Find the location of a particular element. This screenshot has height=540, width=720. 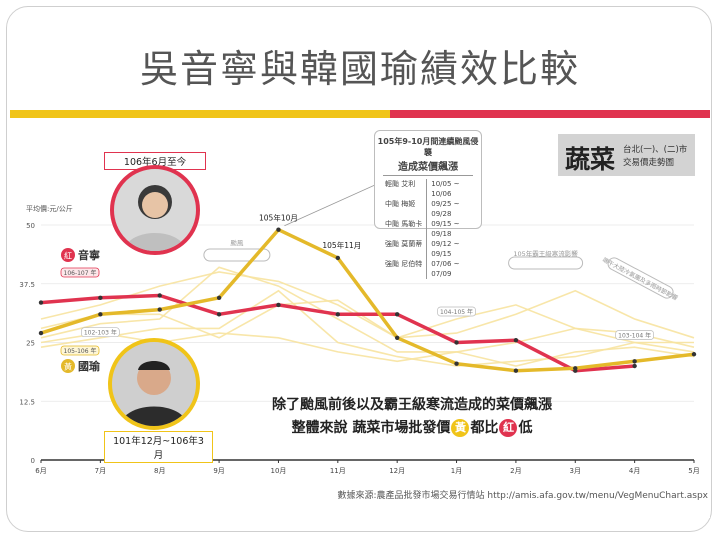

infobox-row: 強颱 尼伯特 07/06 ~ 07/09 is located at coordinates (428, 269).